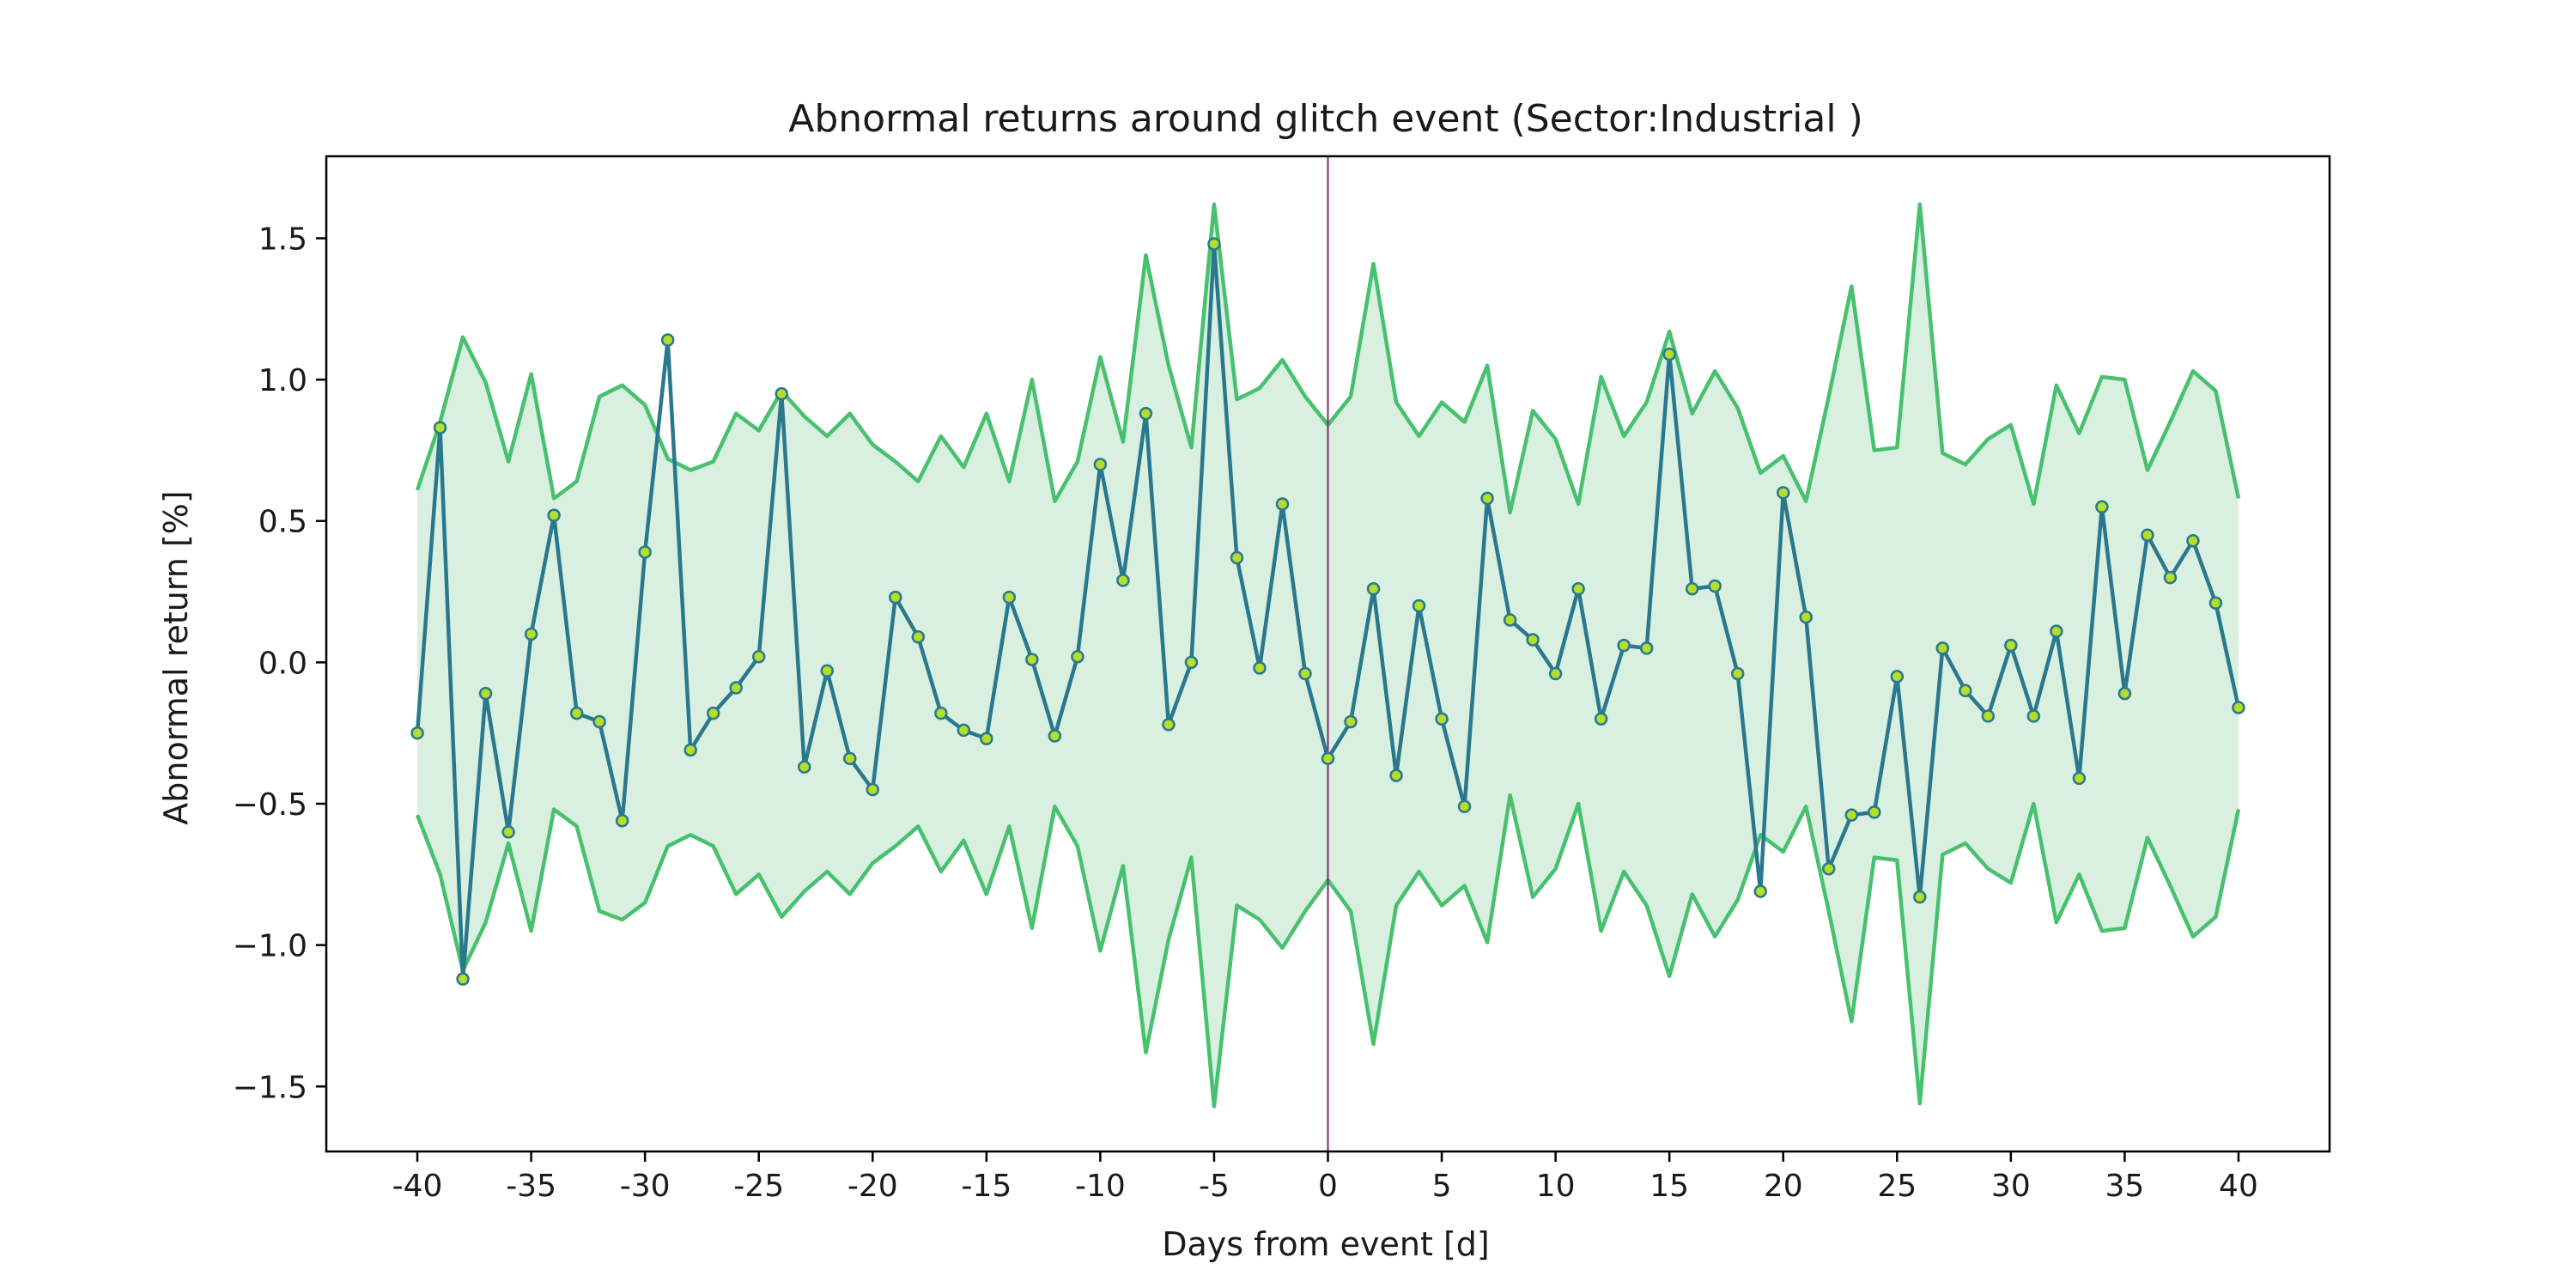  I want to click on x-tick-label: 35, so click(2124, 1186).